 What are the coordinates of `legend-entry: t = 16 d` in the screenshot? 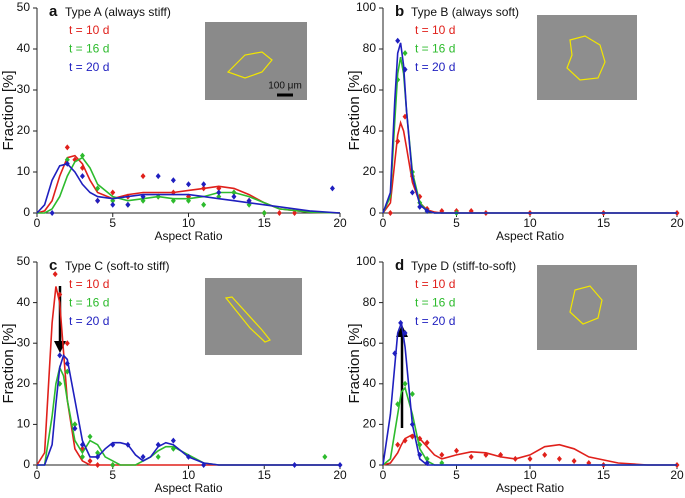 It's located at (89, 49).